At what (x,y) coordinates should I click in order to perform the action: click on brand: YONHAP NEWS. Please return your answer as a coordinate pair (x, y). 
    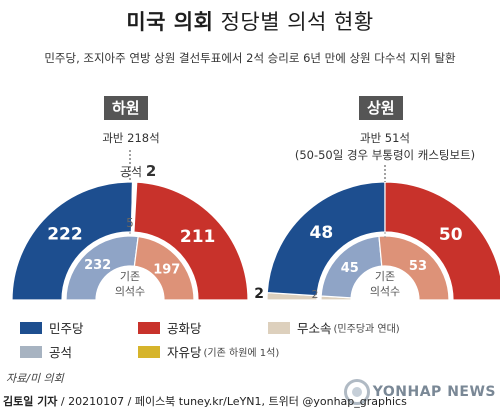
    Looking at the image, I should click on (419, 392).